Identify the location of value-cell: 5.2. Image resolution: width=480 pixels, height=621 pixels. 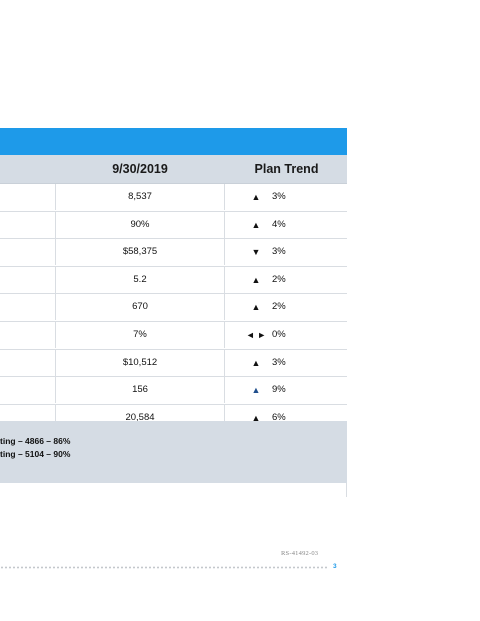
(140, 279).